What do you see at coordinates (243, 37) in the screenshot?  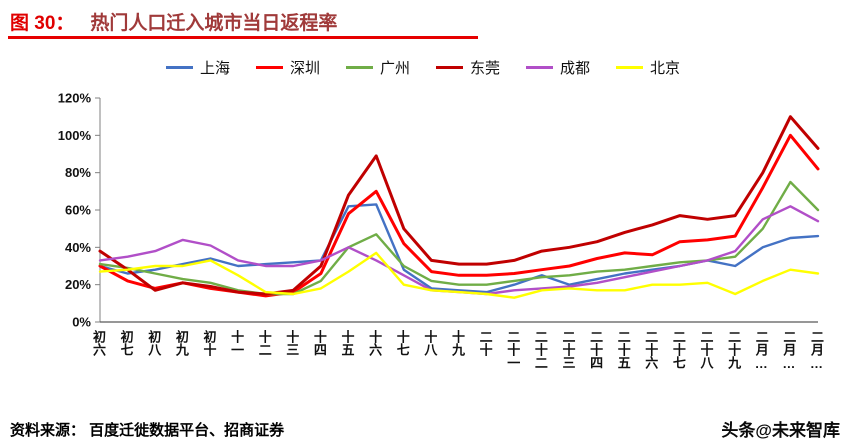 I see `title-underline` at bounding box center [243, 37].